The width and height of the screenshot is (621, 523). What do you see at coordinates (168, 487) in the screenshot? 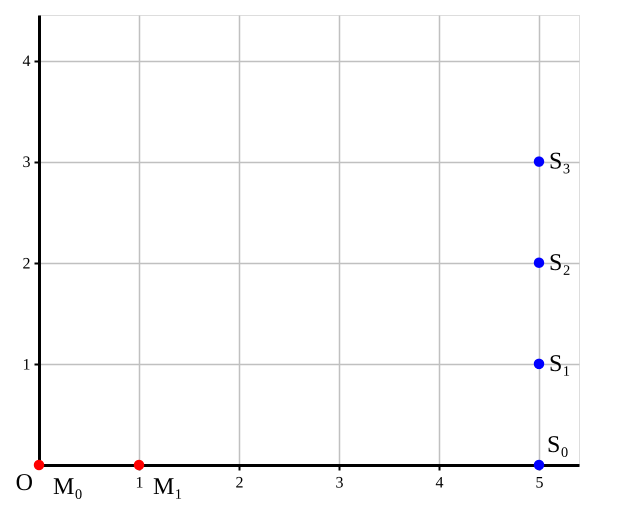
I see `annotation: M₁` at bounding box center [168, 487].